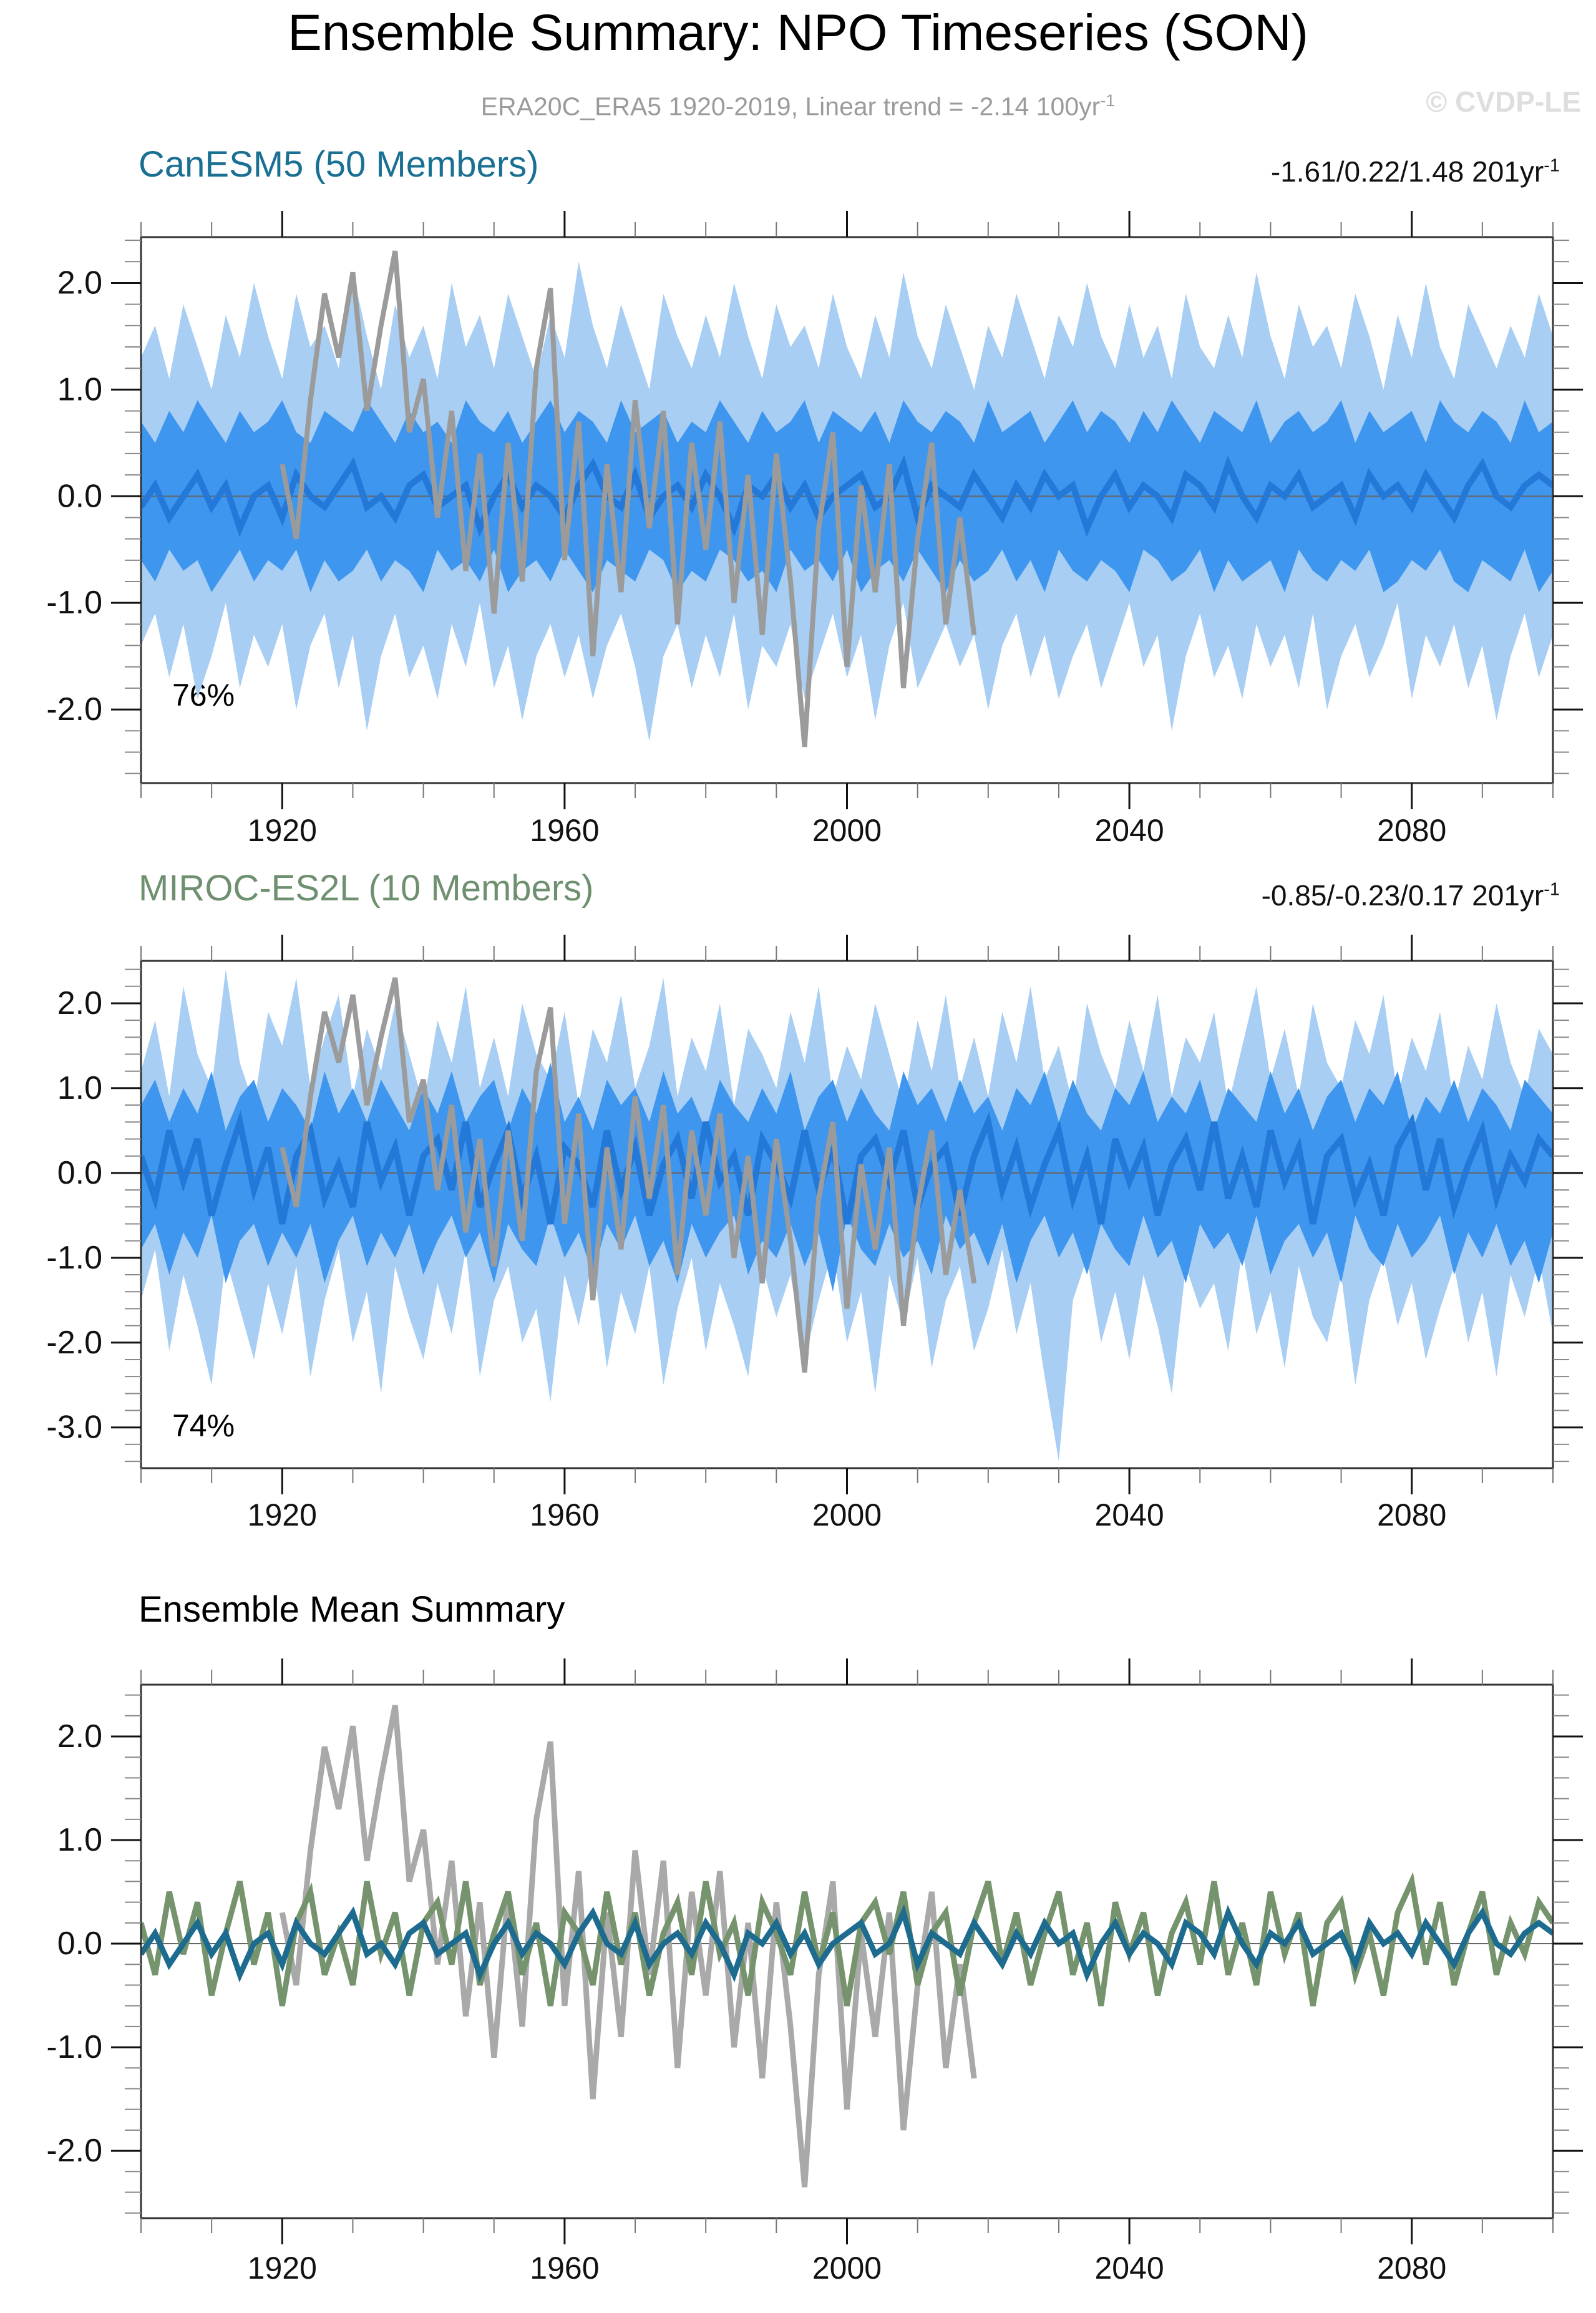 This screenshot has height=2313, width=1596. I want to click on trend-annotation-miroc-es2l-text: -0.85/-0.23/0.17 201yr, so click(1402, 896).